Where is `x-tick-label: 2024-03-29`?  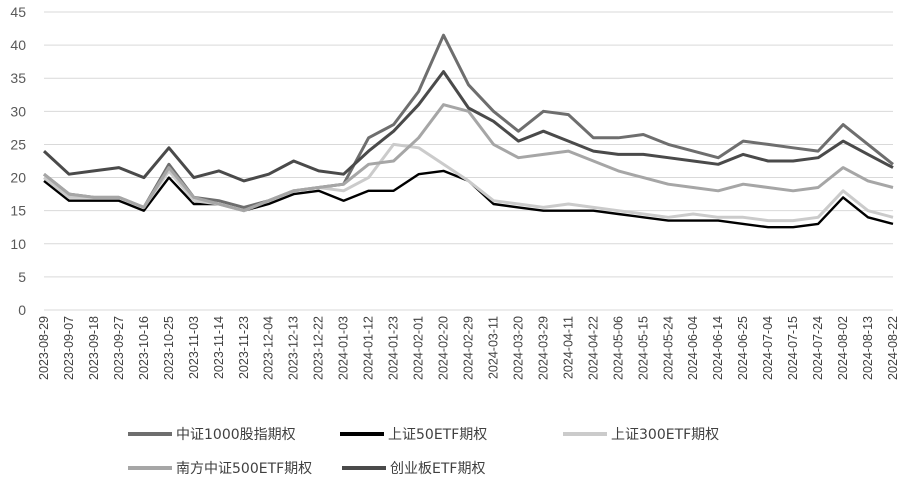 x-tick-label: 2024-03-29 is located at coordinates (543, 348).